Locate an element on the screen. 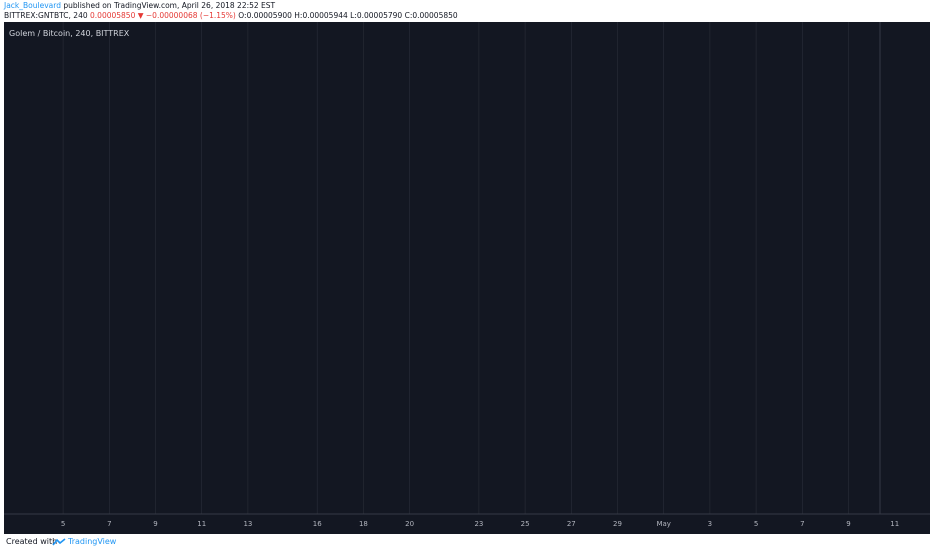 The image size is (932, 550). time-tick-label: 20 is located at coordinates (409, 524).